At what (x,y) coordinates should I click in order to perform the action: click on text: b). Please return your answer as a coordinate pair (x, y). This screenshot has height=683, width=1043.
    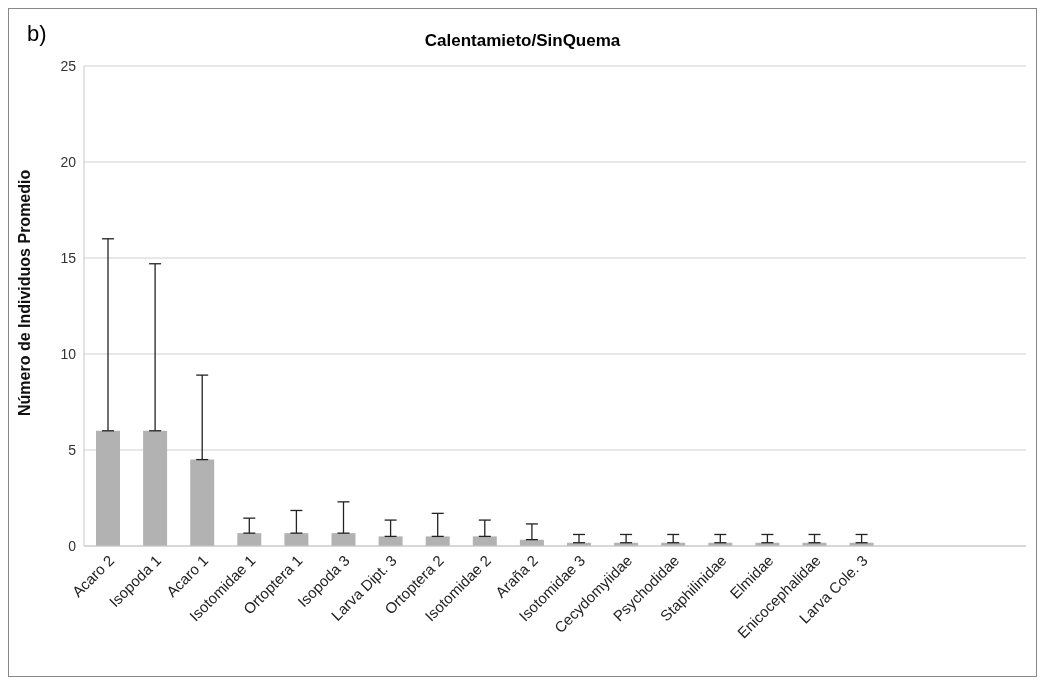
    Looking at the image, I should click on (37, 34).